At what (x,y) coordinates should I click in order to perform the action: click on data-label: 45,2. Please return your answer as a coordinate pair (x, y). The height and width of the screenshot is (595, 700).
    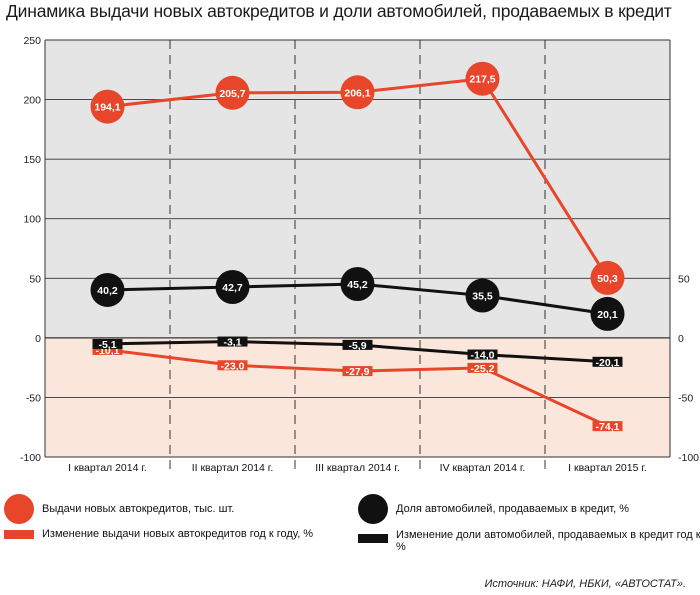
    Looking at the image, I should click on (357, 285).